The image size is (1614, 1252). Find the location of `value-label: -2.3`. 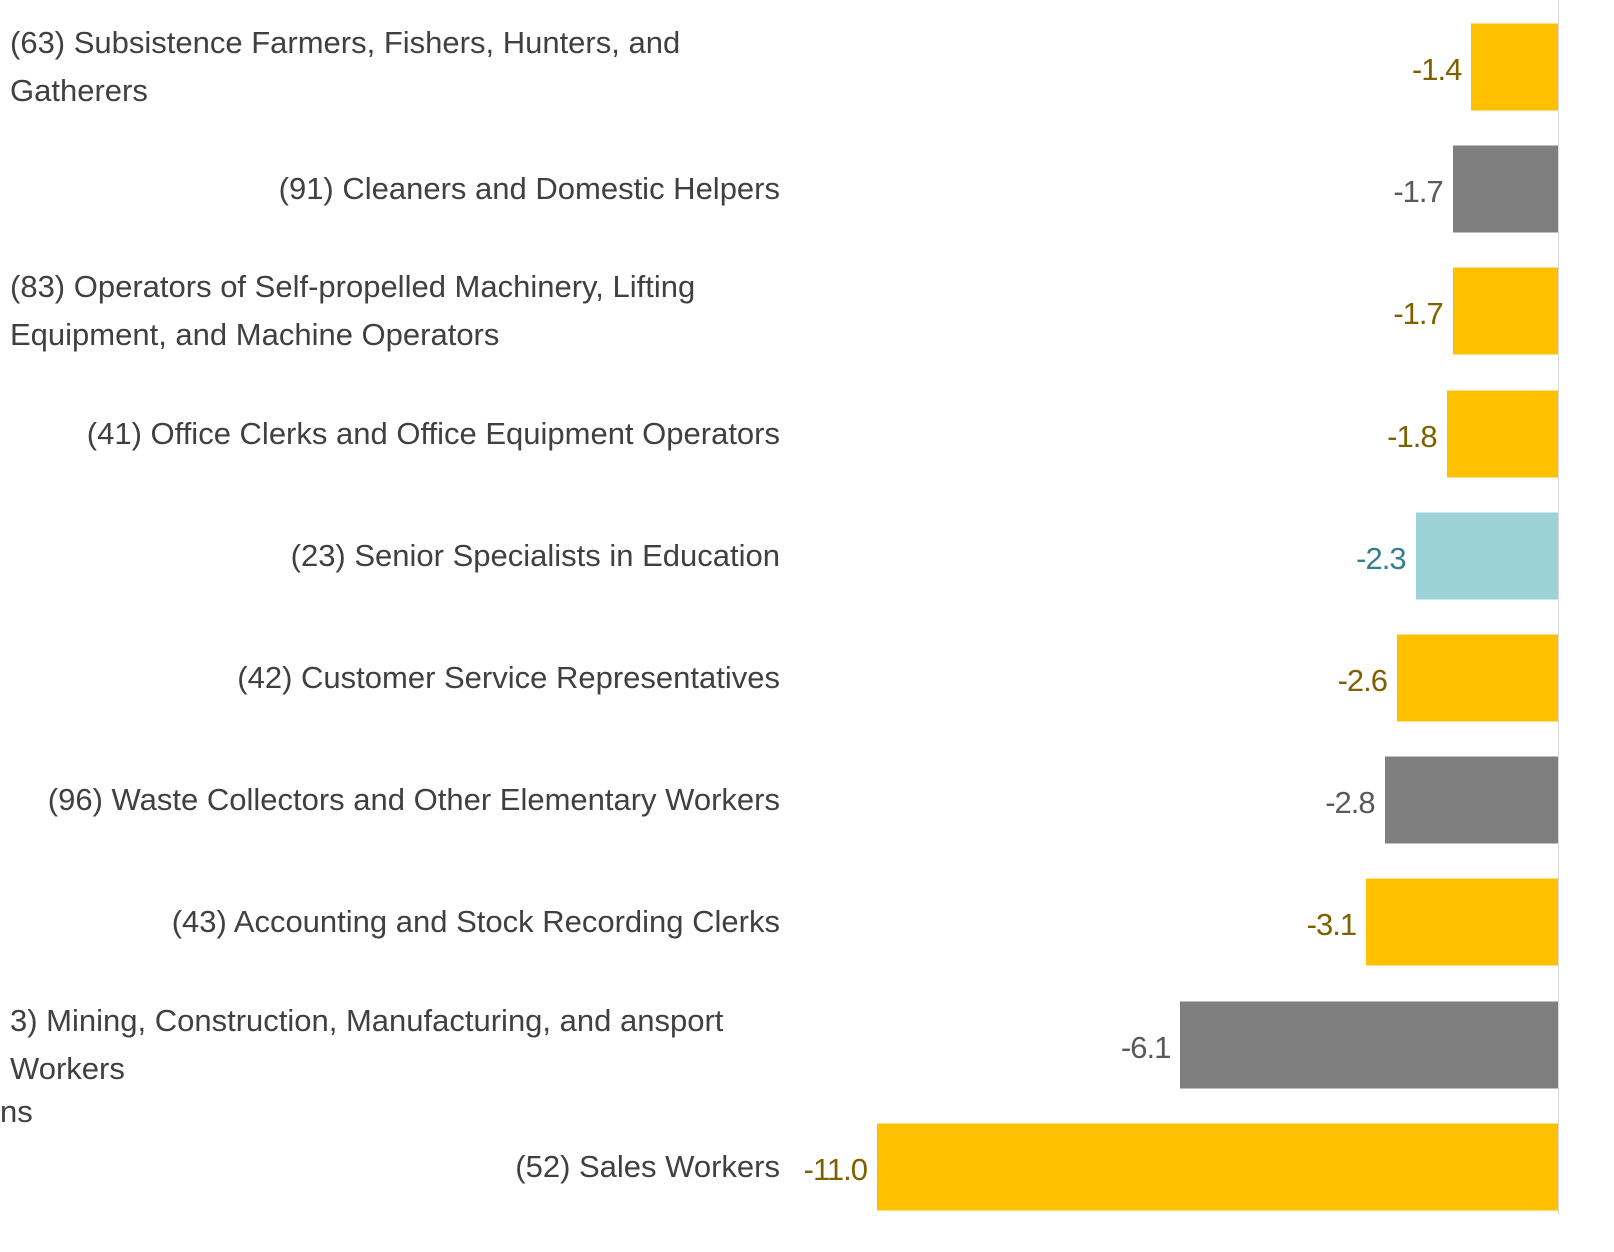

value-label: -2.3 is located at coordinates (1381, 558).